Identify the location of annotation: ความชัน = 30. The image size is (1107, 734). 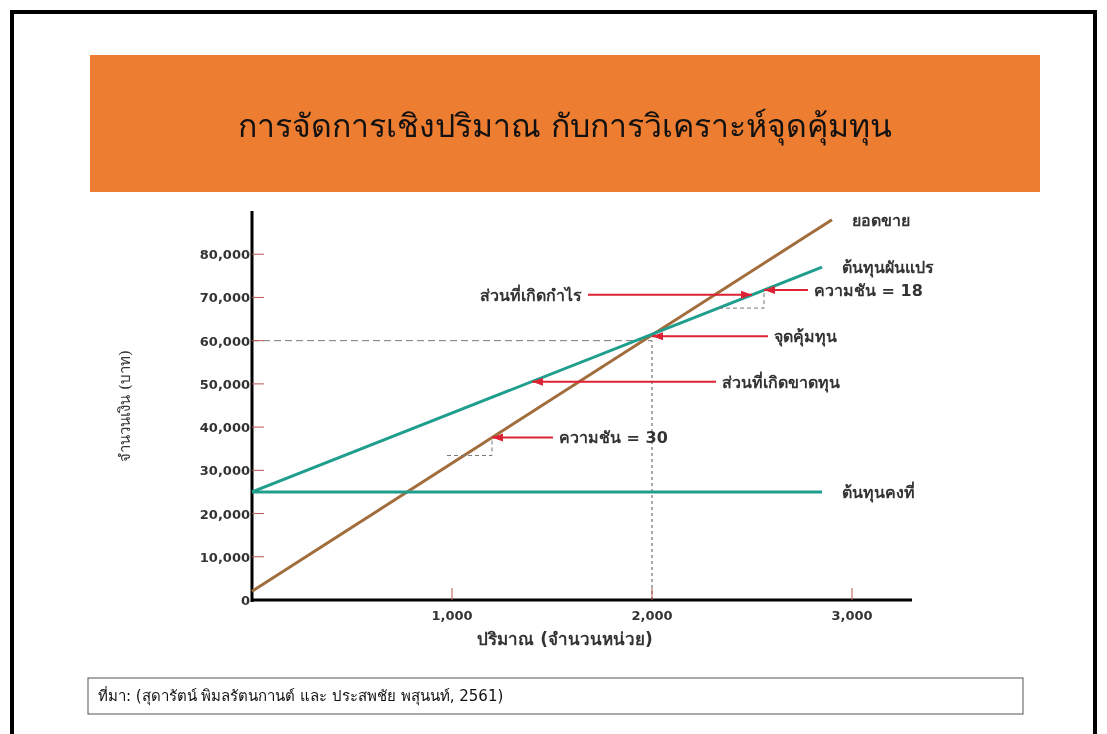
(613, 438).